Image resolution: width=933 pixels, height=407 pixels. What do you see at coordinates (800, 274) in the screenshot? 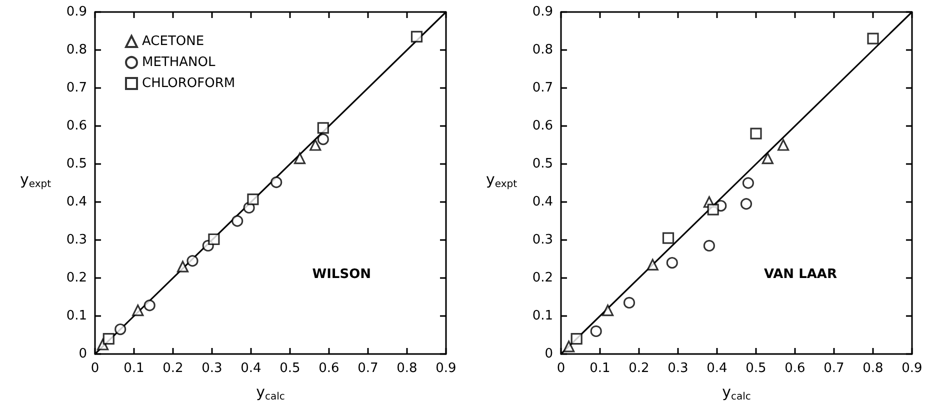
I see `annotation: VAN LAAR` at bounding box center [800, 274].